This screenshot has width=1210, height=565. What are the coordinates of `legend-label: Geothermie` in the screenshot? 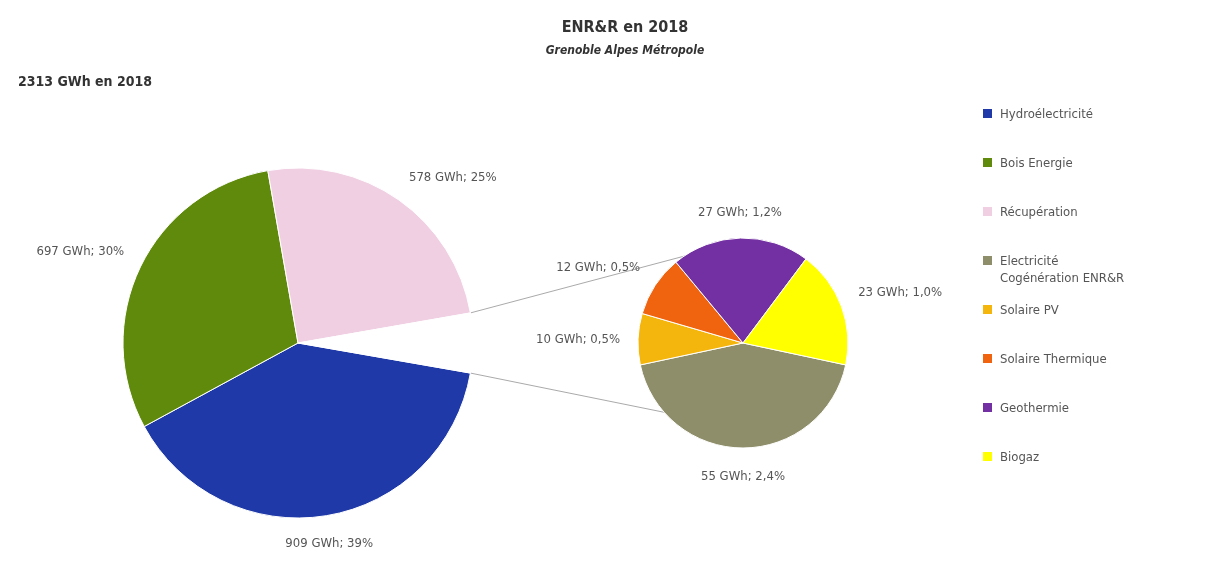 It's located at (1035, 407).